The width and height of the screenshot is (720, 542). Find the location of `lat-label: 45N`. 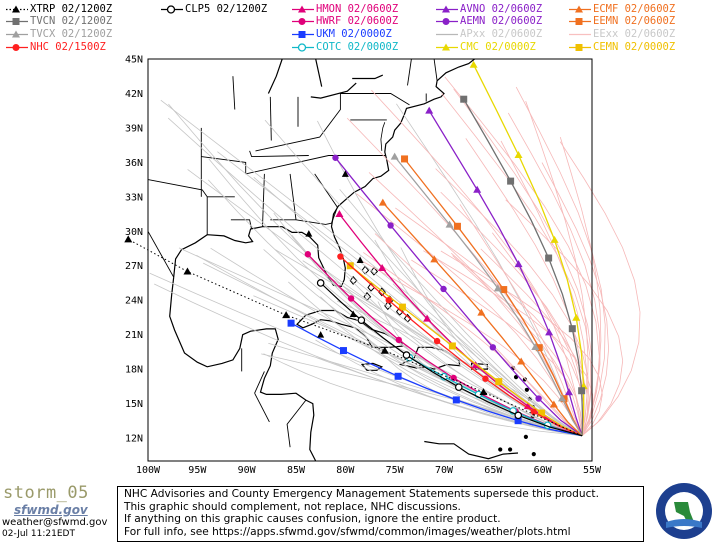

lat-label: 45N is located at coordinates (134, 60).